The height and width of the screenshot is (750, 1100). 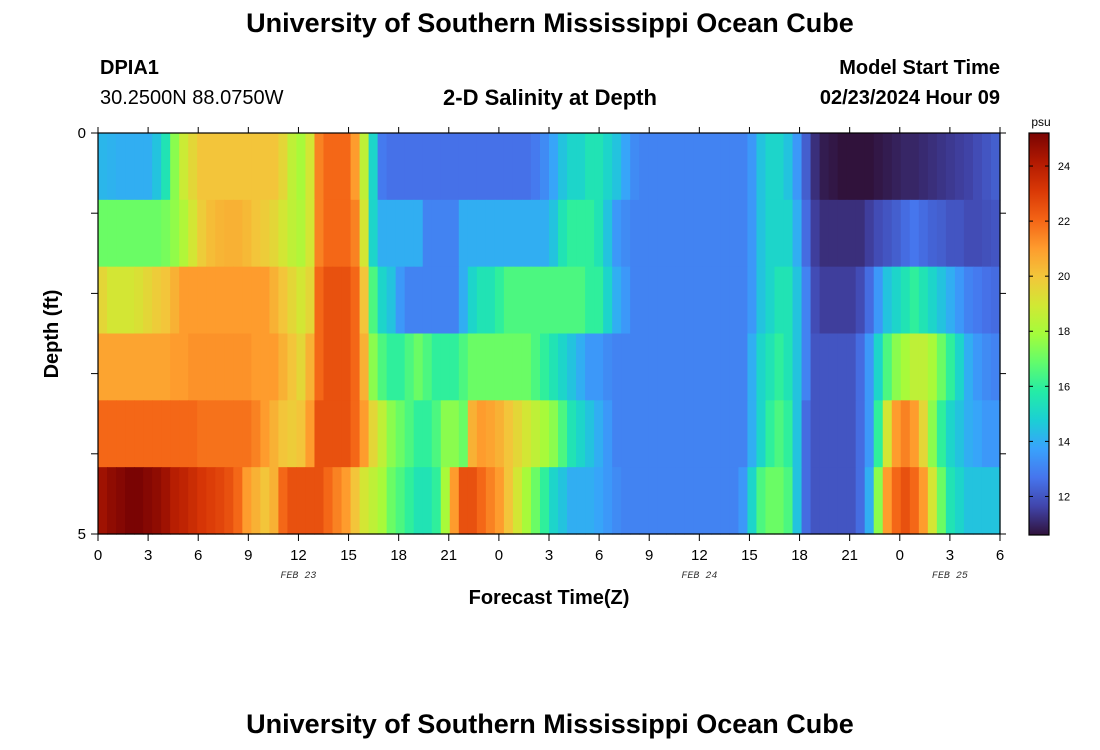 What do you see at coordinates (82, 534) in the screenshot?
I see `y-tick-label: 5` at bounding box center [82, 534].